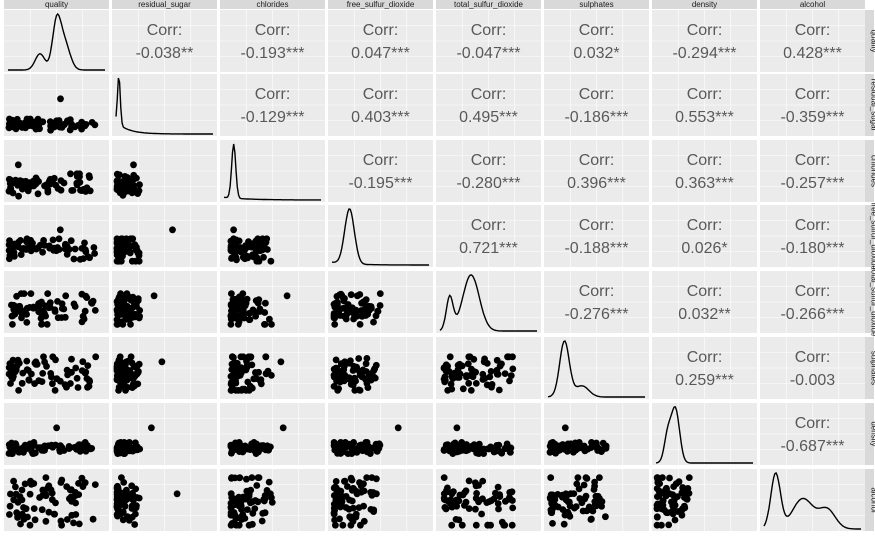 Image resolution: width=875 pixels, height=540 pixels. Describe the element at coordinates (380, 368) in the screenshot. I see `panel-r5-c3` at that location.